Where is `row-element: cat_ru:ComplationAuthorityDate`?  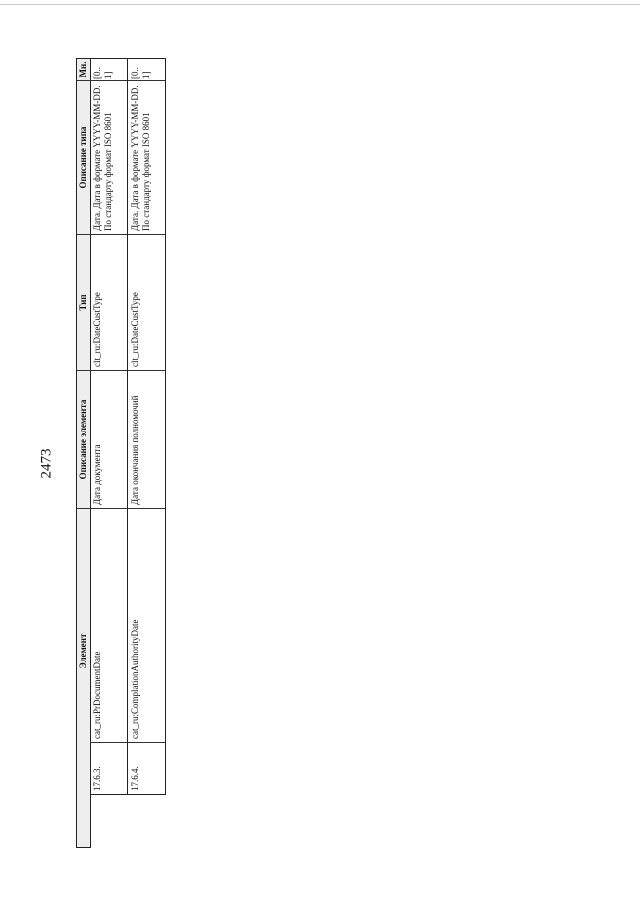
row-element: cat_ru:ComplationAuthorityDate is located at coordinates (146, 626).